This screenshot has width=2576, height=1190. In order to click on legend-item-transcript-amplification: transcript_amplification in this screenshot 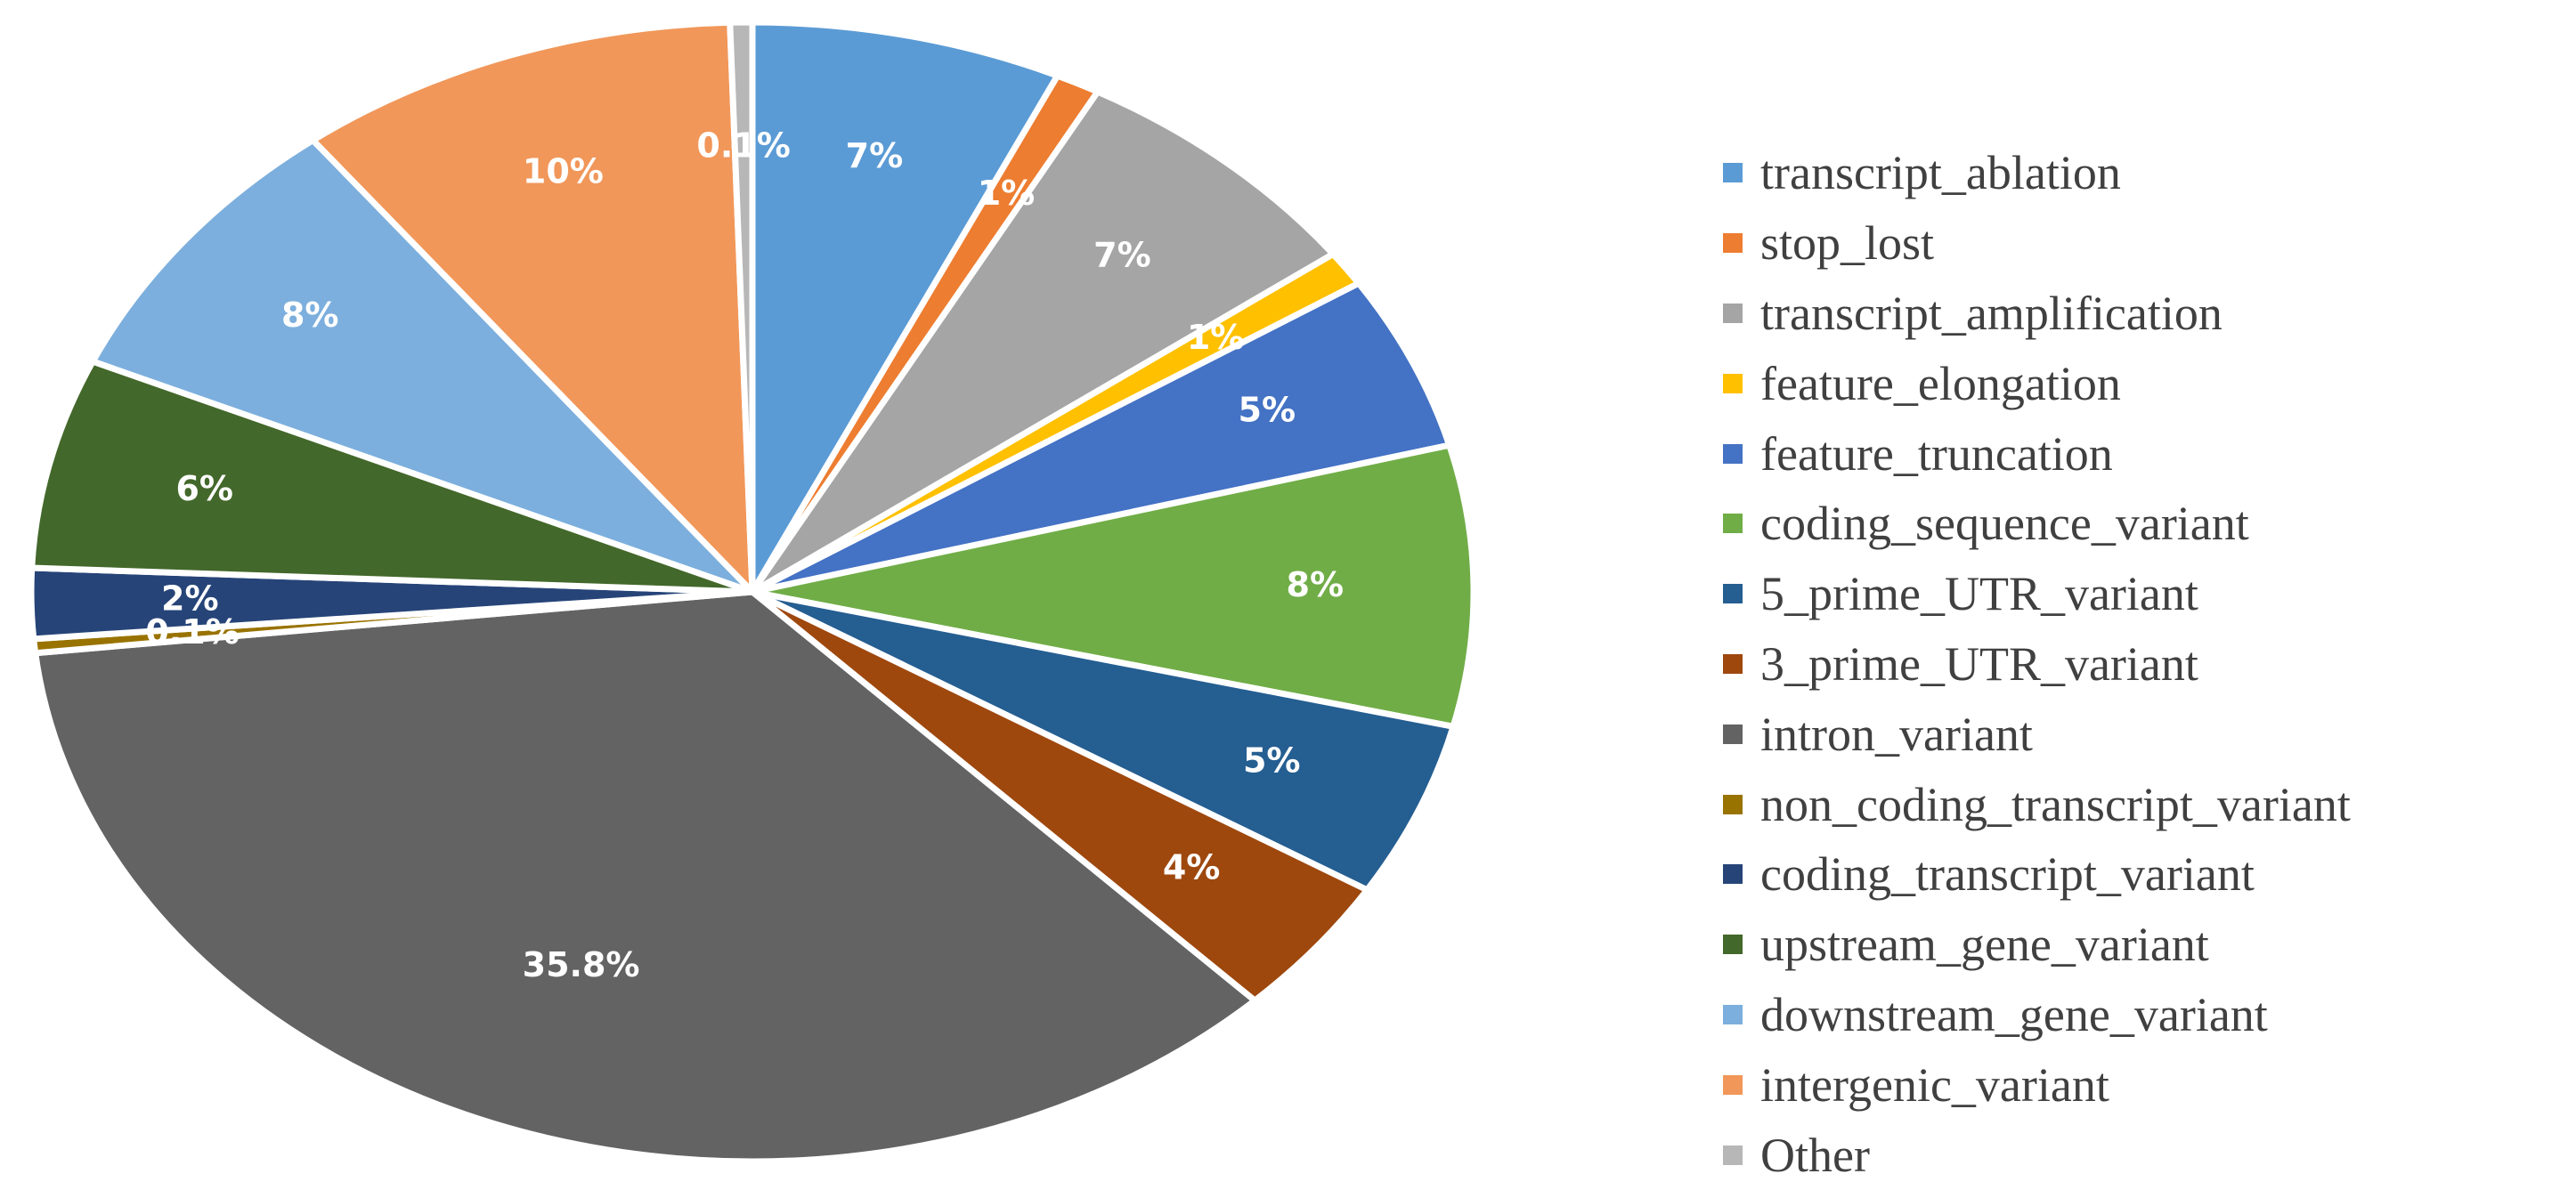, I will do `click(2141, 314)`.